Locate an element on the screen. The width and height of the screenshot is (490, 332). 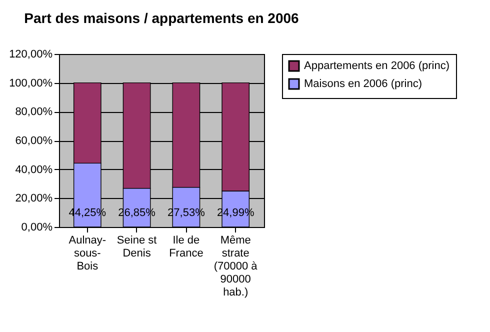
y-tick-label: 40,00% is located at coordinates (34, 170).